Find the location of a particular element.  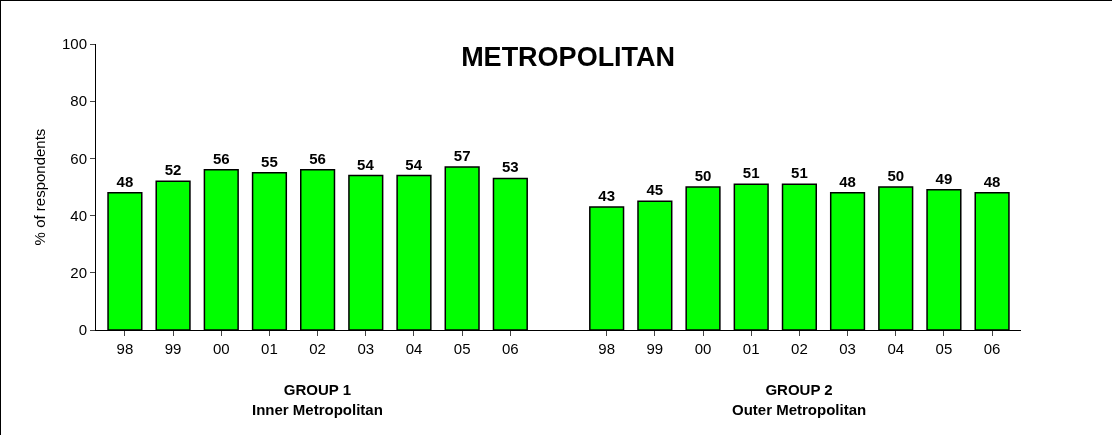

y-tick-label: 20 is located at coordinates (78, 273).